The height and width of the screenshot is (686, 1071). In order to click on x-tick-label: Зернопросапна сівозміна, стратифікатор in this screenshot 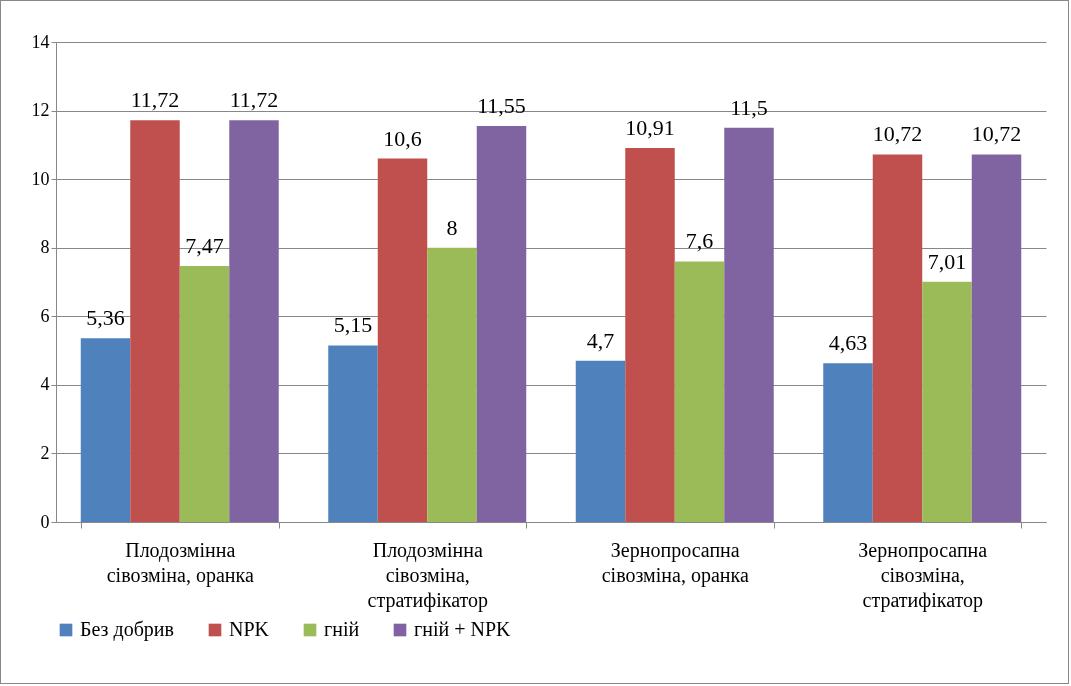, I will do `click(923, 575)`.